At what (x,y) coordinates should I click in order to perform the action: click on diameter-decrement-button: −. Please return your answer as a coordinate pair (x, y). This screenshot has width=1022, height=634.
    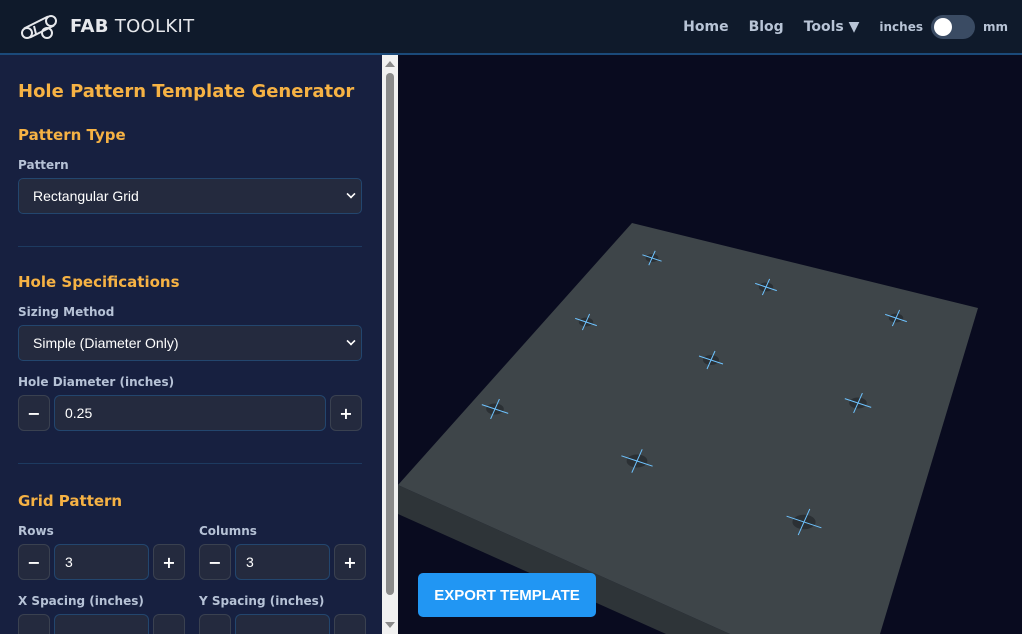
    Looking at the image, I should click on (34, 413).